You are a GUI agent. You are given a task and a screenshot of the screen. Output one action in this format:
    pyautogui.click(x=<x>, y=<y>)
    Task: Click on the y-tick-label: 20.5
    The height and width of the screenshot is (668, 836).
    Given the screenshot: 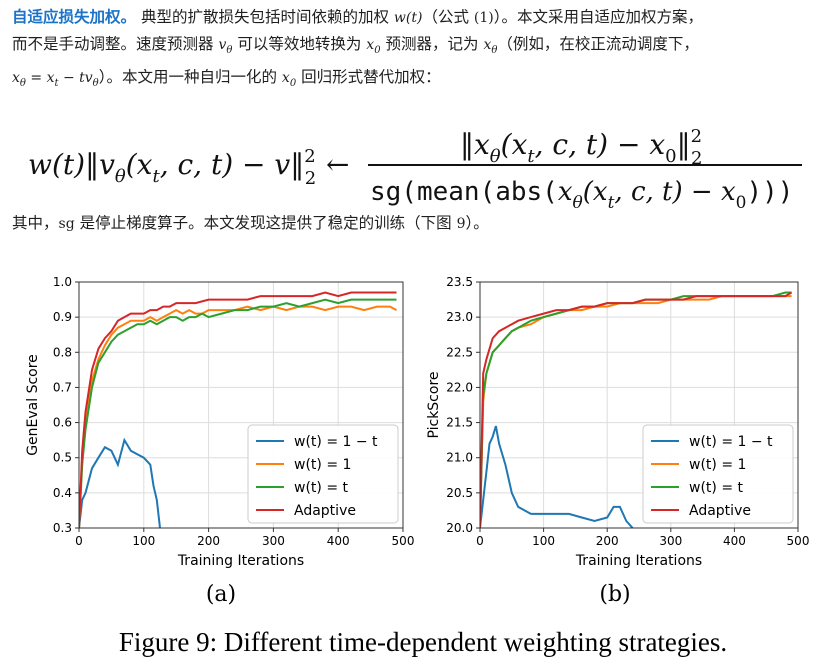 What is the action you would take?
    pyautogui.click(x=459, y=493)
    